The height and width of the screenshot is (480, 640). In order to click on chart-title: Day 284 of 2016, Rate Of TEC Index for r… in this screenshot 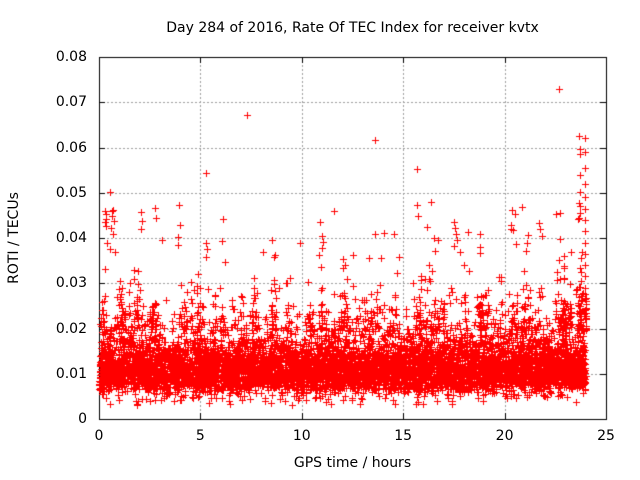, I will do `click(352, 28)`.